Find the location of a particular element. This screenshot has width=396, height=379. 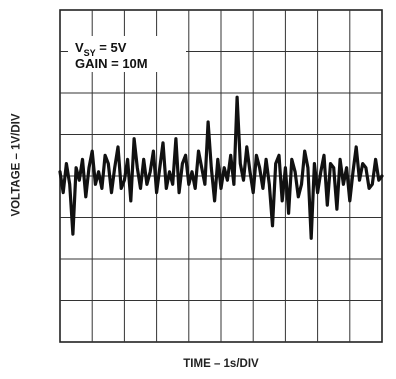

y-axis-label-wrap: VOLTAGE – 1V/DIV is located at coordinates (17, 165).